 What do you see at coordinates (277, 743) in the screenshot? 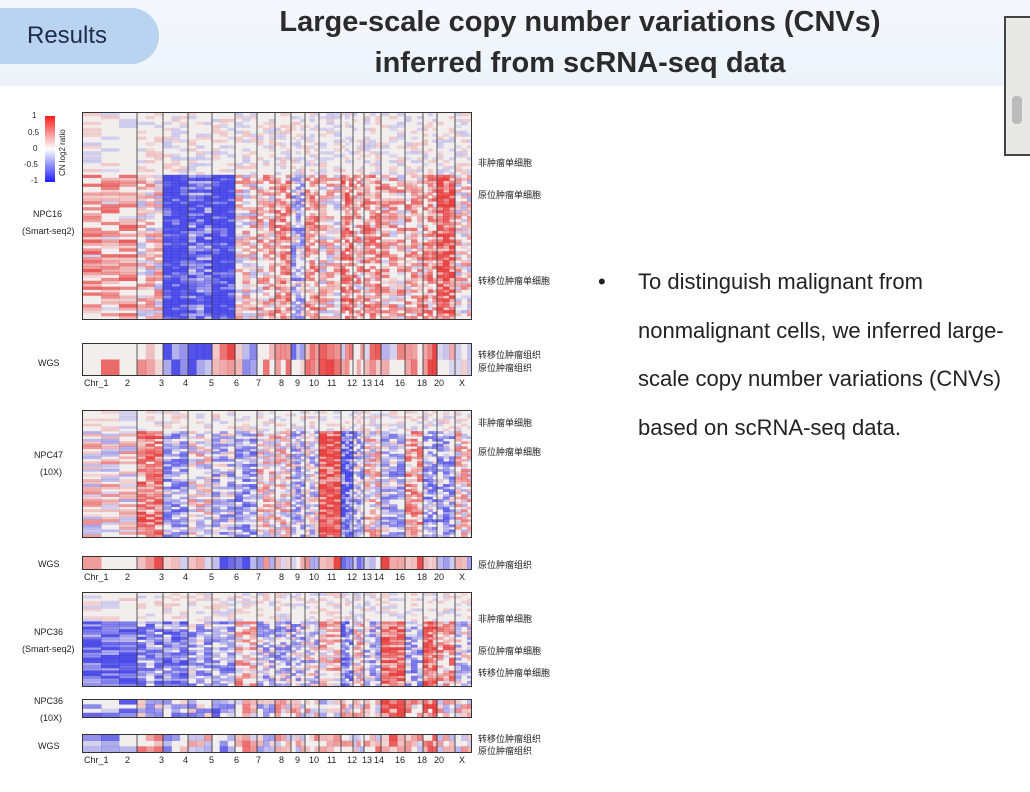
I see `wgs-track-npc36` at bounding box center [277, 743].